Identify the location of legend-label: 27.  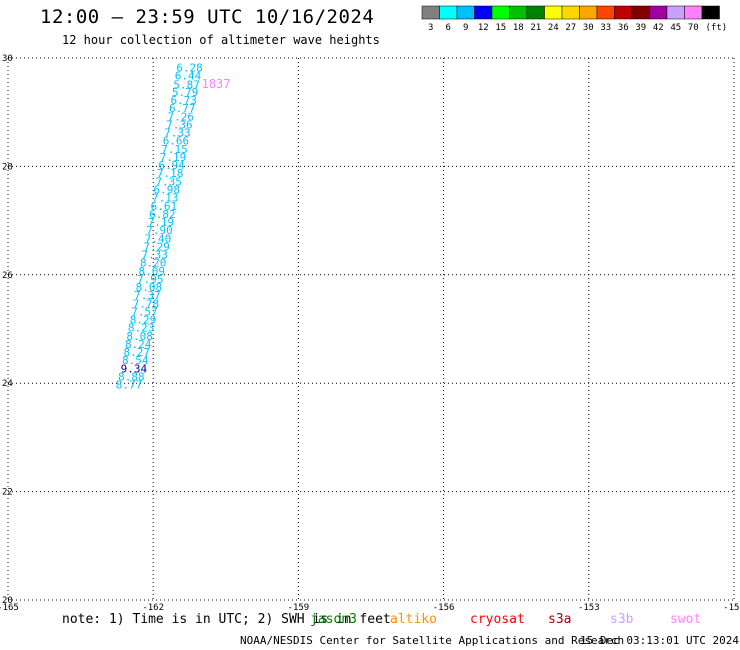
(570, 28).